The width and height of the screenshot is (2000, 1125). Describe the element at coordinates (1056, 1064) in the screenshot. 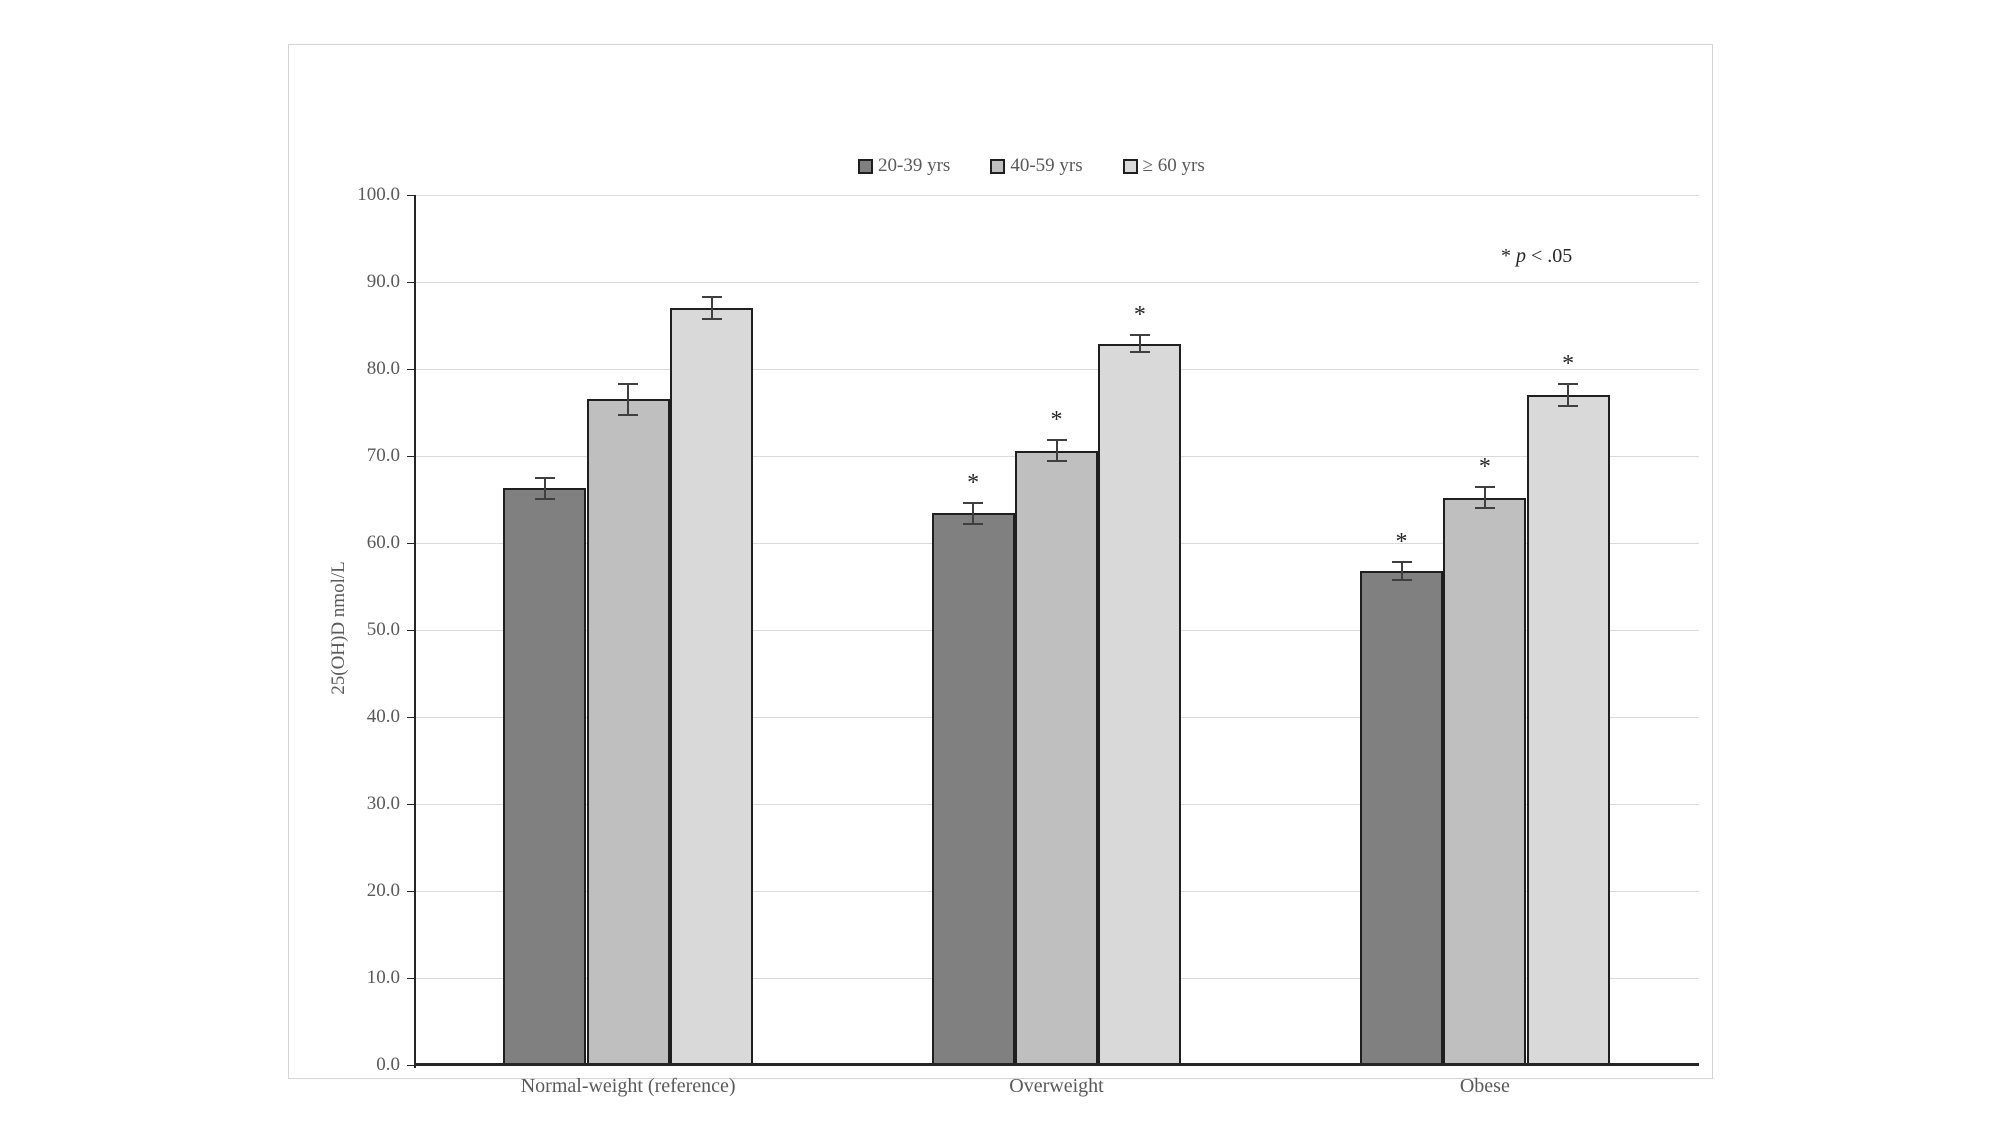

I see `x-axis-line` at that location.